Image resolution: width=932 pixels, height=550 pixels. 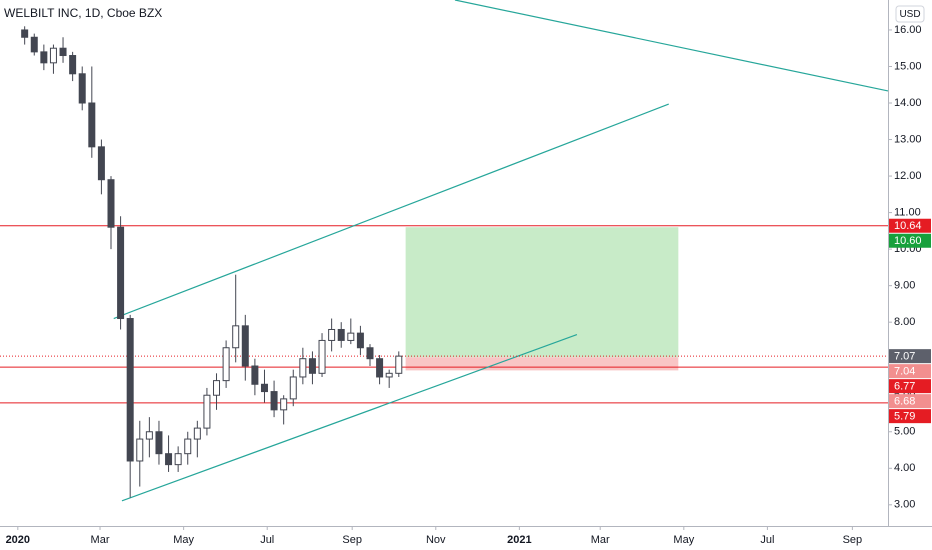 What do you see at coordinates (436, 540) in the screenshot?
I see `x-tick-label: Nov` at bounding box center [436, 540].